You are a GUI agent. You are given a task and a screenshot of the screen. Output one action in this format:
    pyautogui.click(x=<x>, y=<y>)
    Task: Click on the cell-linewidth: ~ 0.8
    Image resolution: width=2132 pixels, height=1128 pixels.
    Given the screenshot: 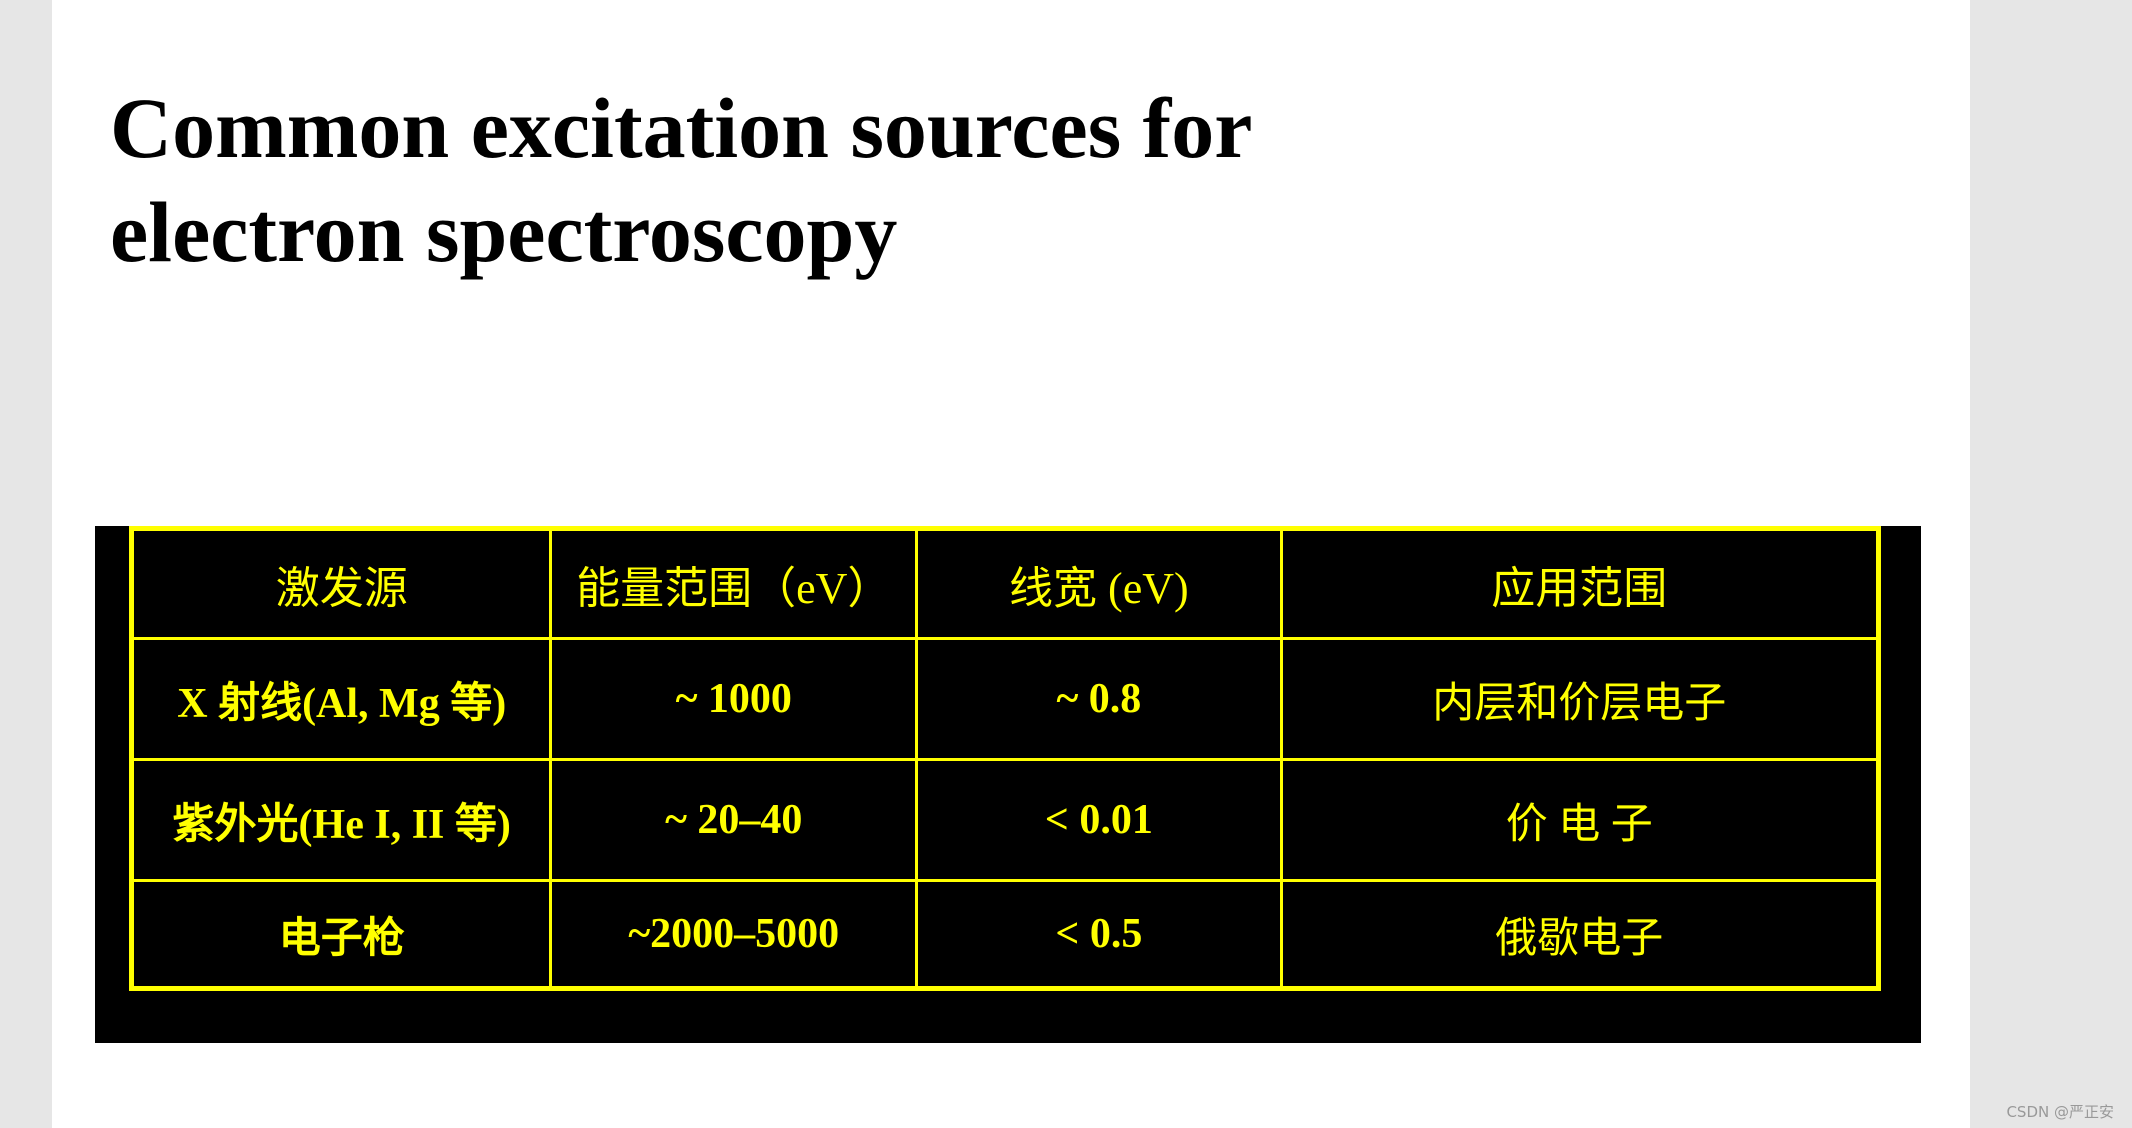 What is the action you would take?
    pyautogui.click(x=1099, y=699)
    